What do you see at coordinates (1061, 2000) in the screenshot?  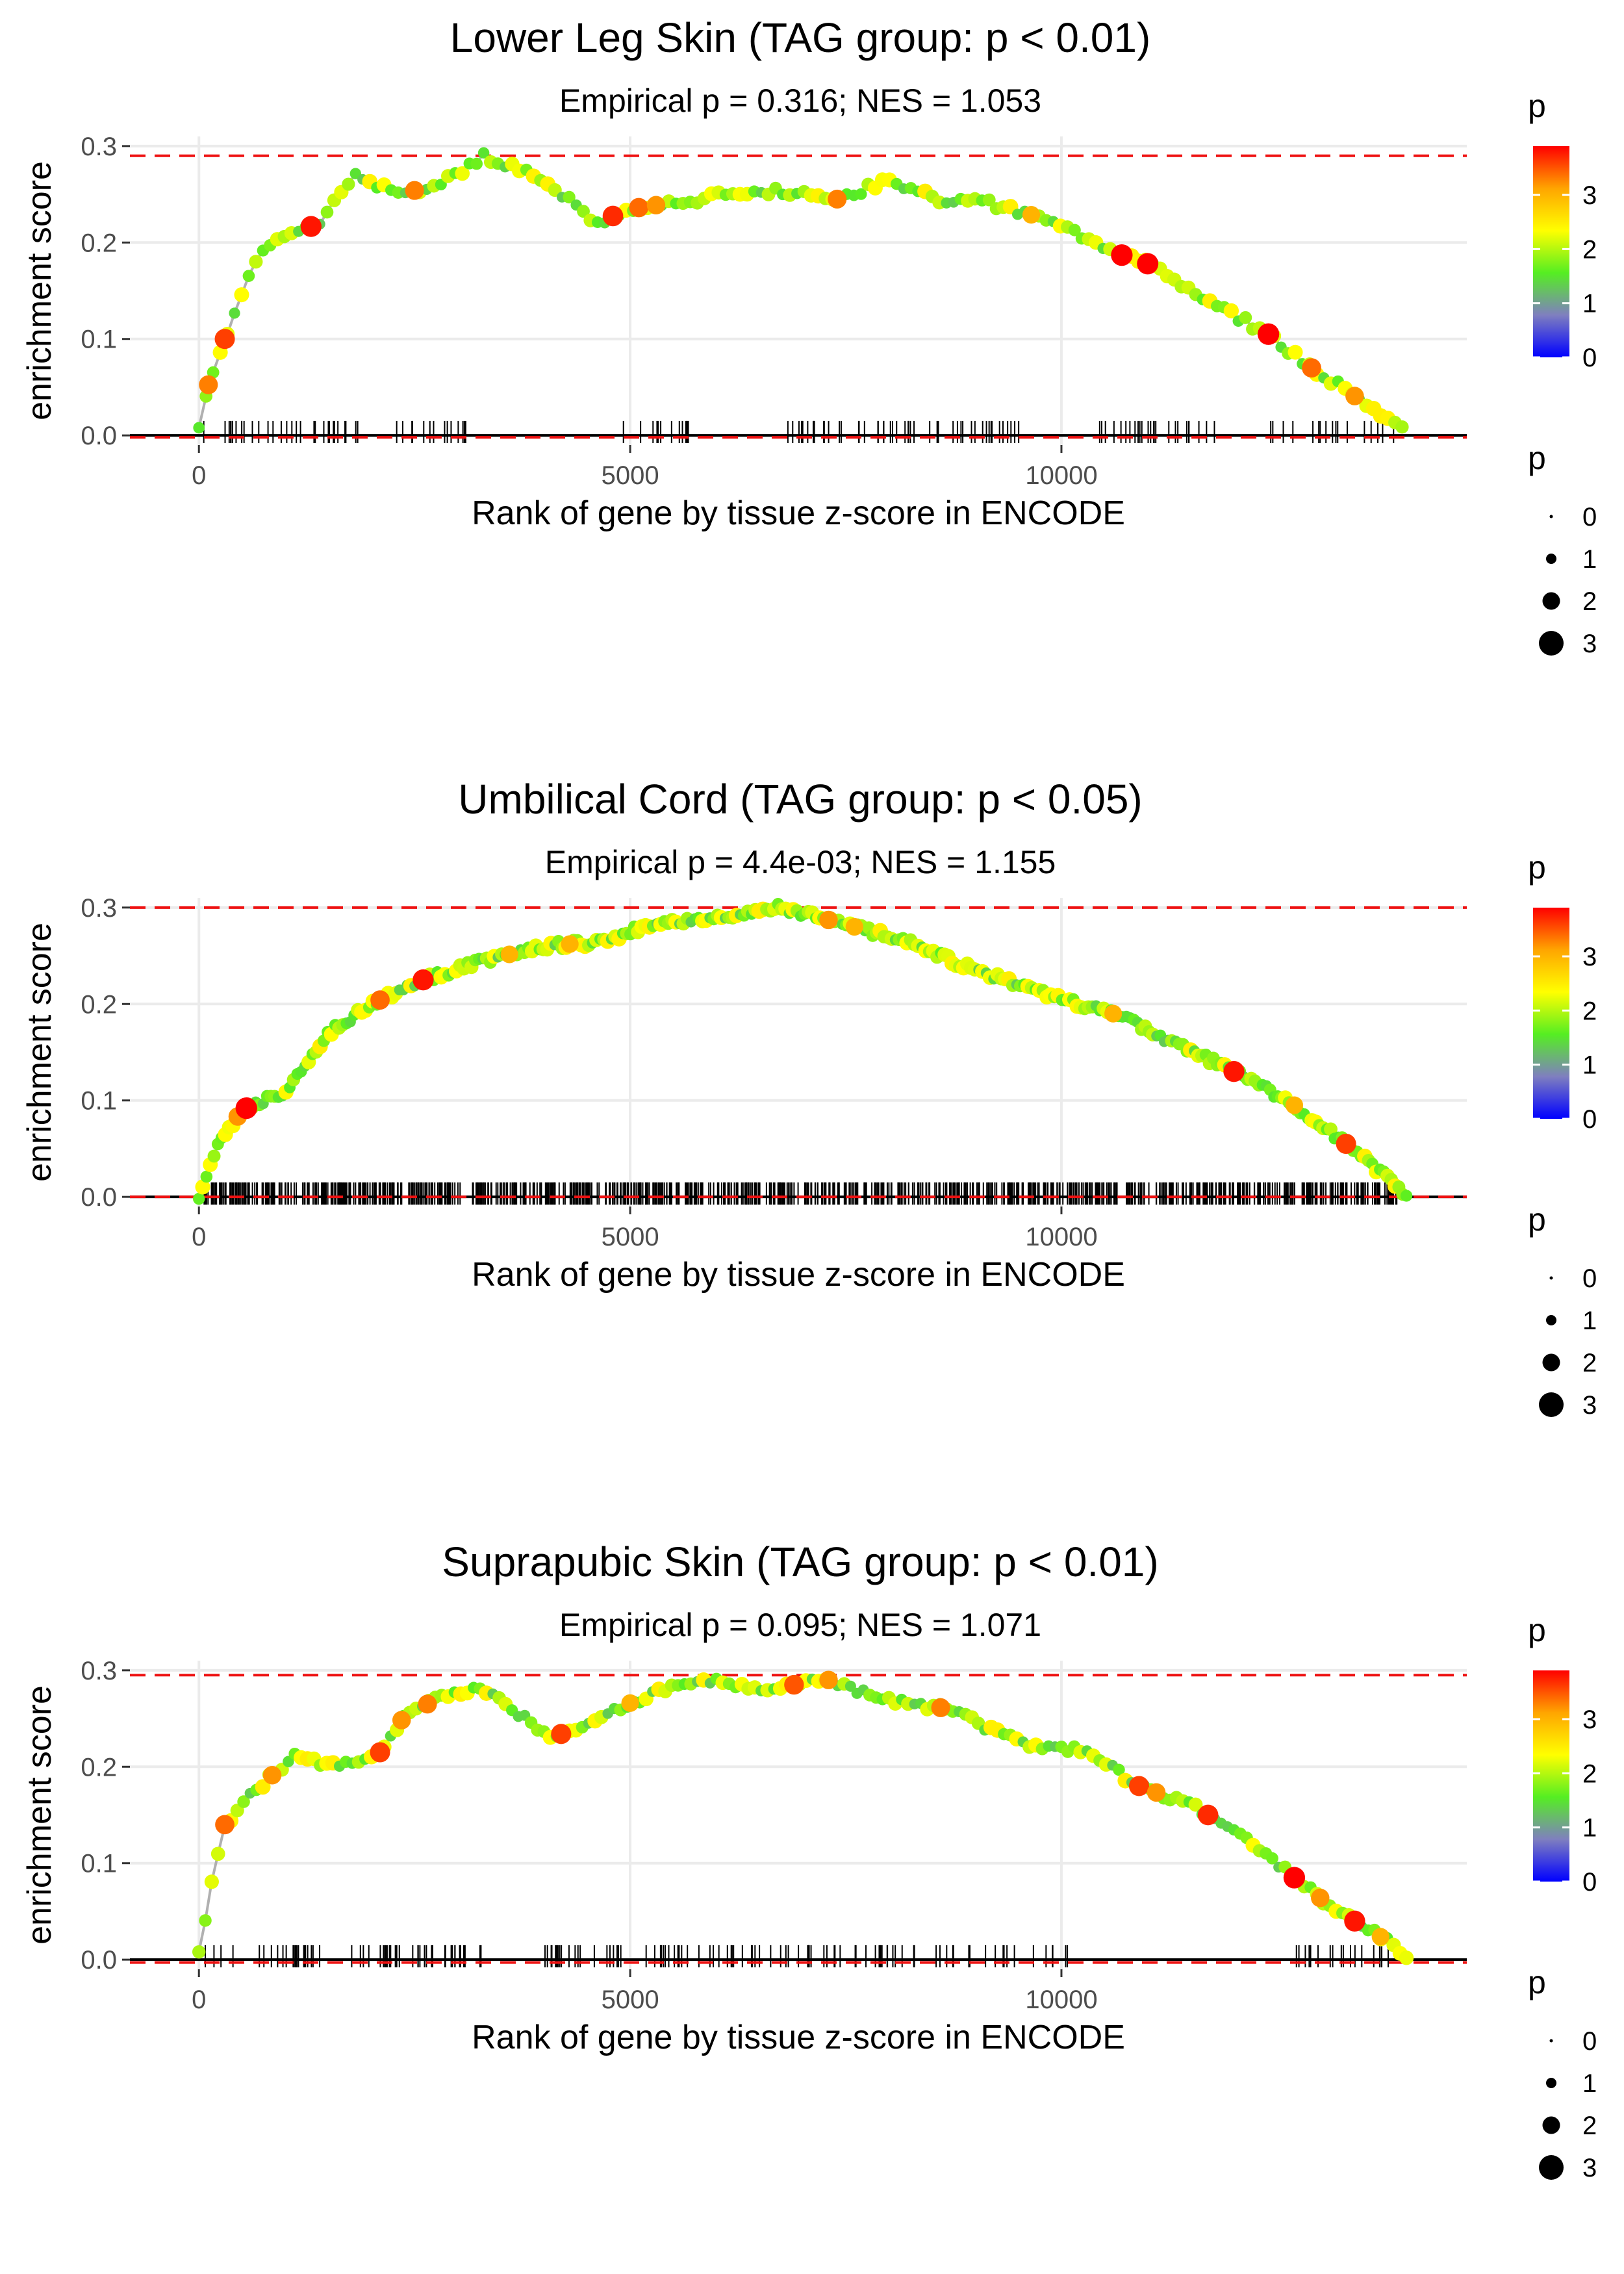 I see `x-tick-label: 10000` at bounding box center [1061, 2000].